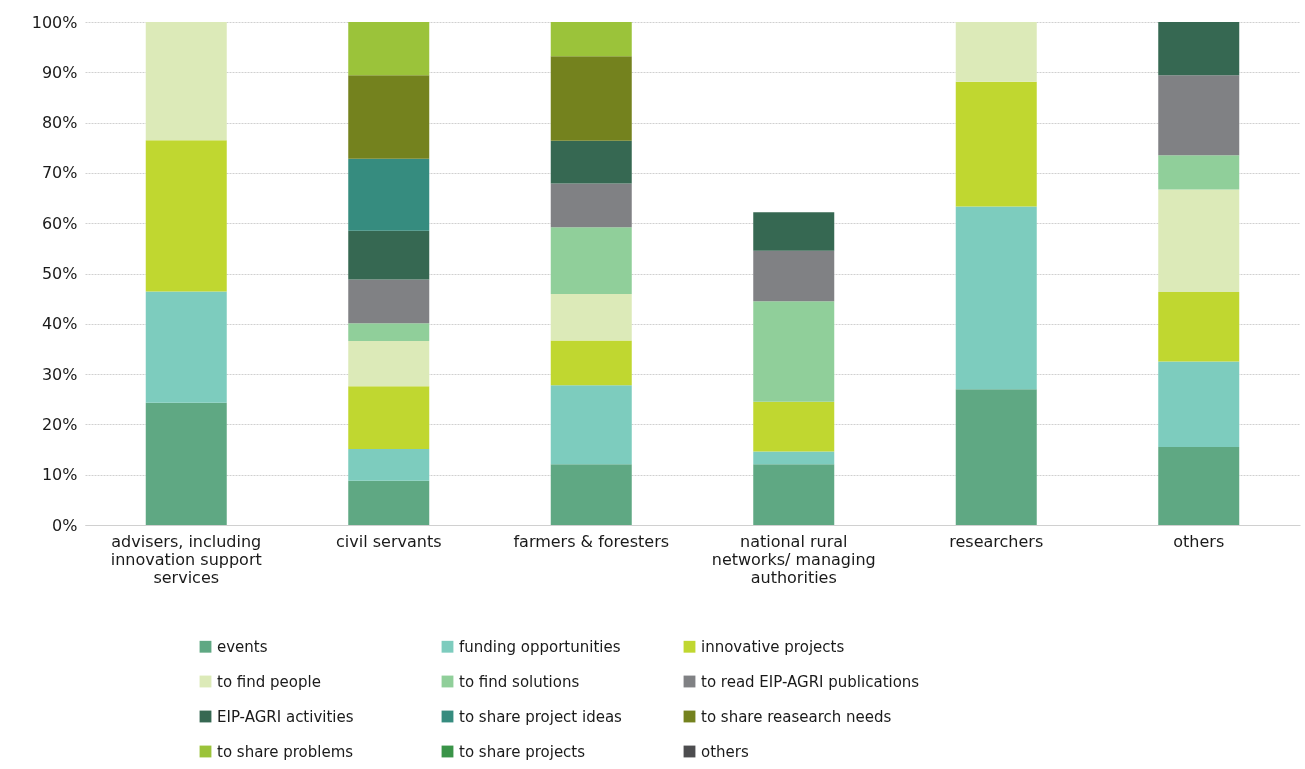  Describe the element at coordinates (285, 751) in the screenshot. I see `legend-label: to share problems` at that location.